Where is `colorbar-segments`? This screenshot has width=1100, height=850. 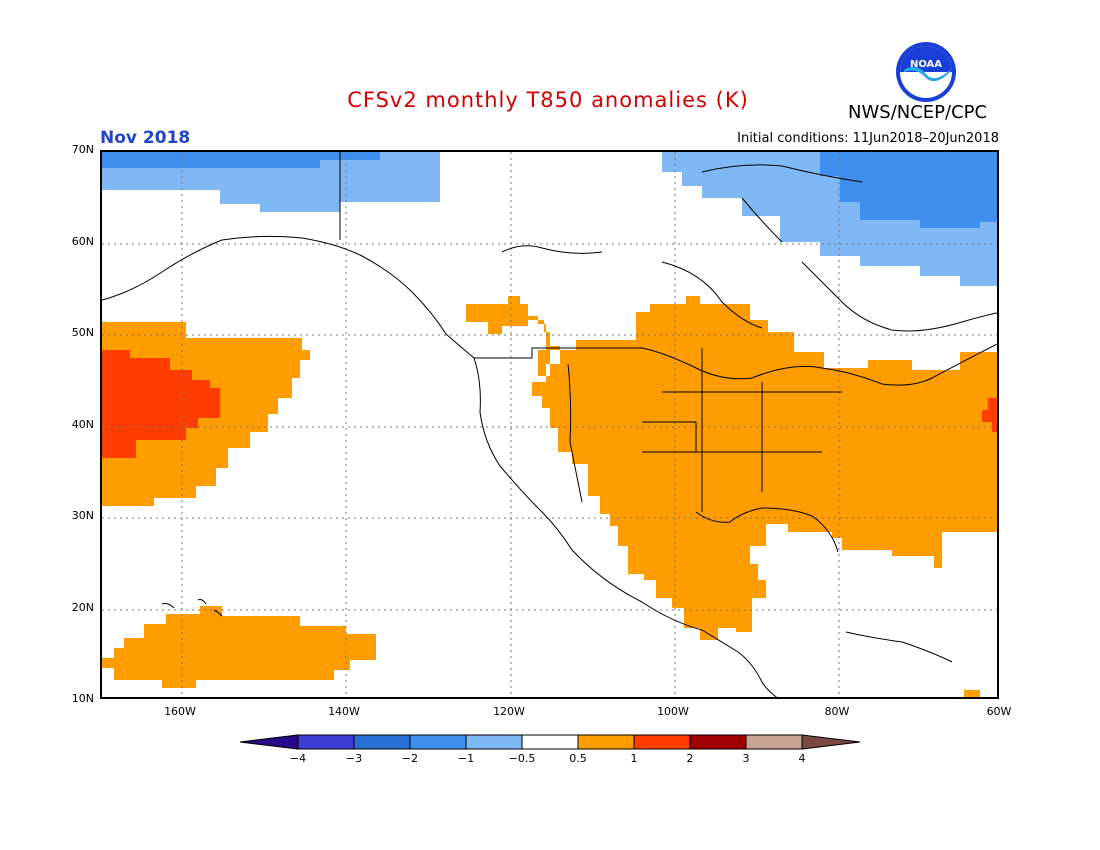
colorbar-segments is located at coordinates (550, 742).